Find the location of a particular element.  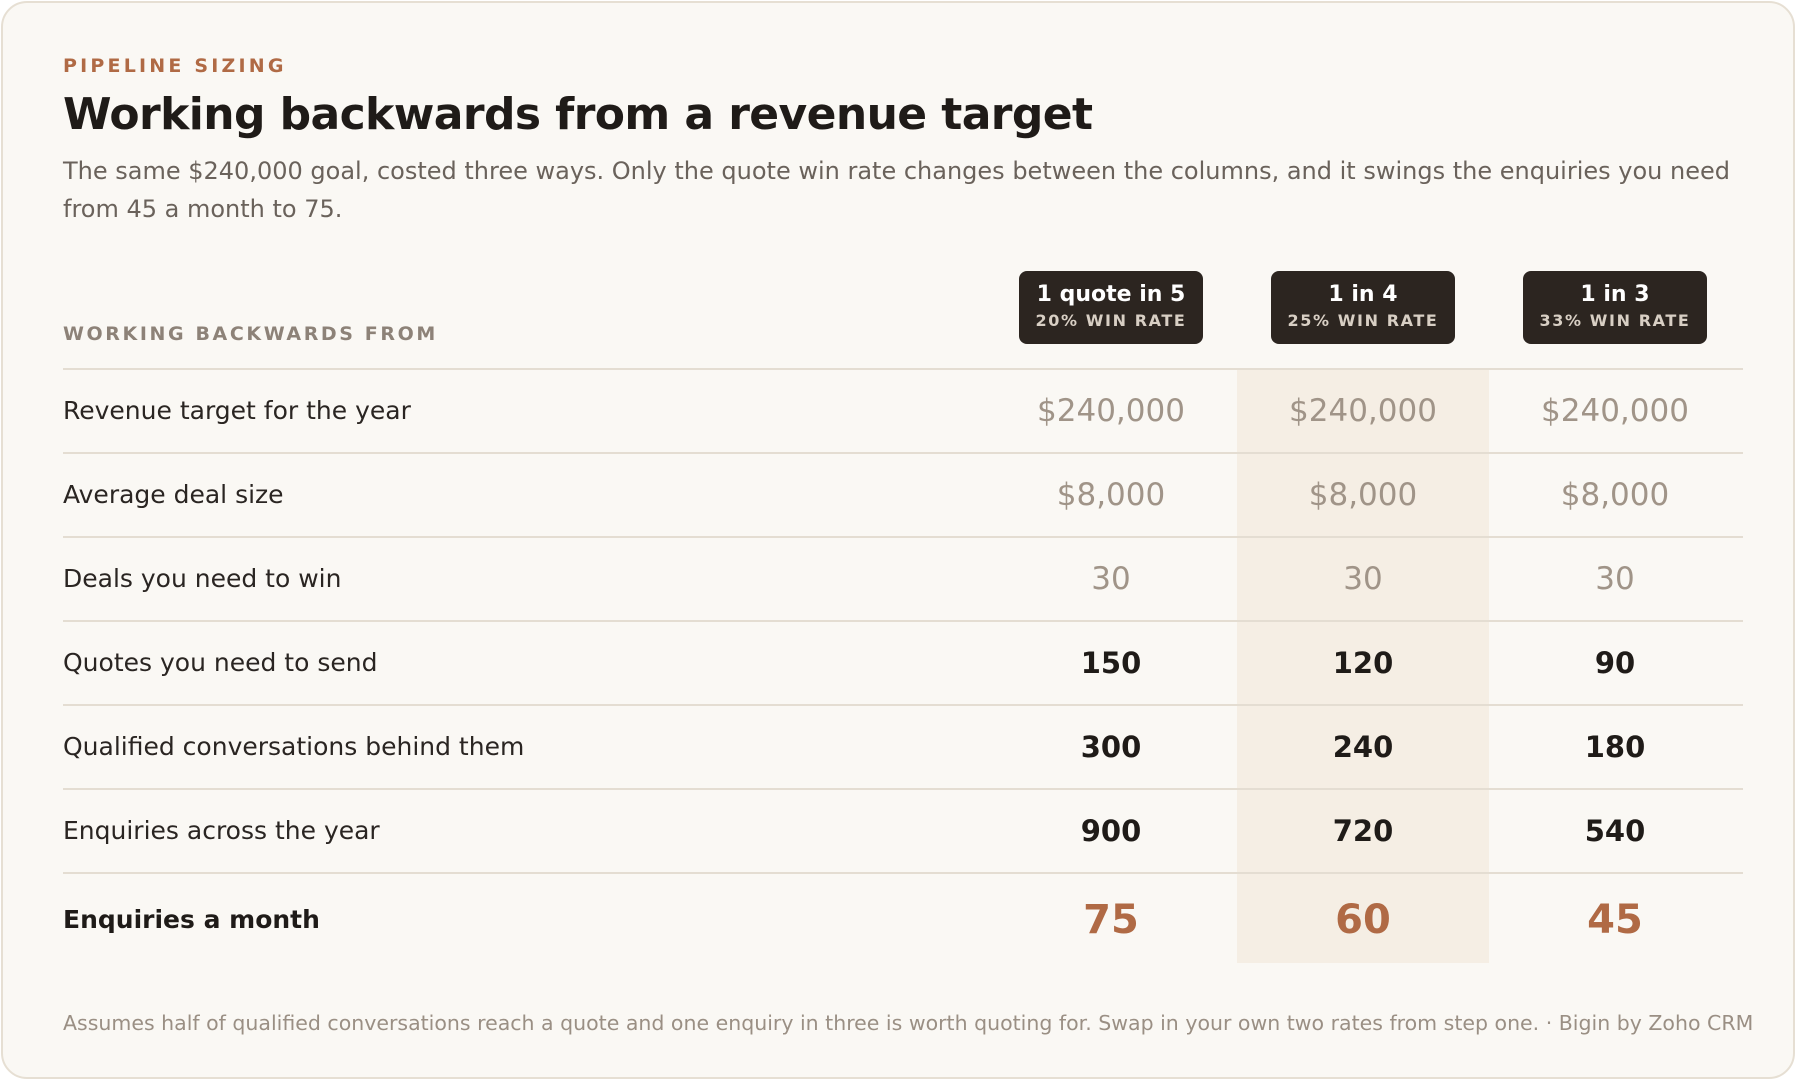

table-row-enquiries-year: Enquiries across the year 900 720 540 is located at coordinates (903, 832).